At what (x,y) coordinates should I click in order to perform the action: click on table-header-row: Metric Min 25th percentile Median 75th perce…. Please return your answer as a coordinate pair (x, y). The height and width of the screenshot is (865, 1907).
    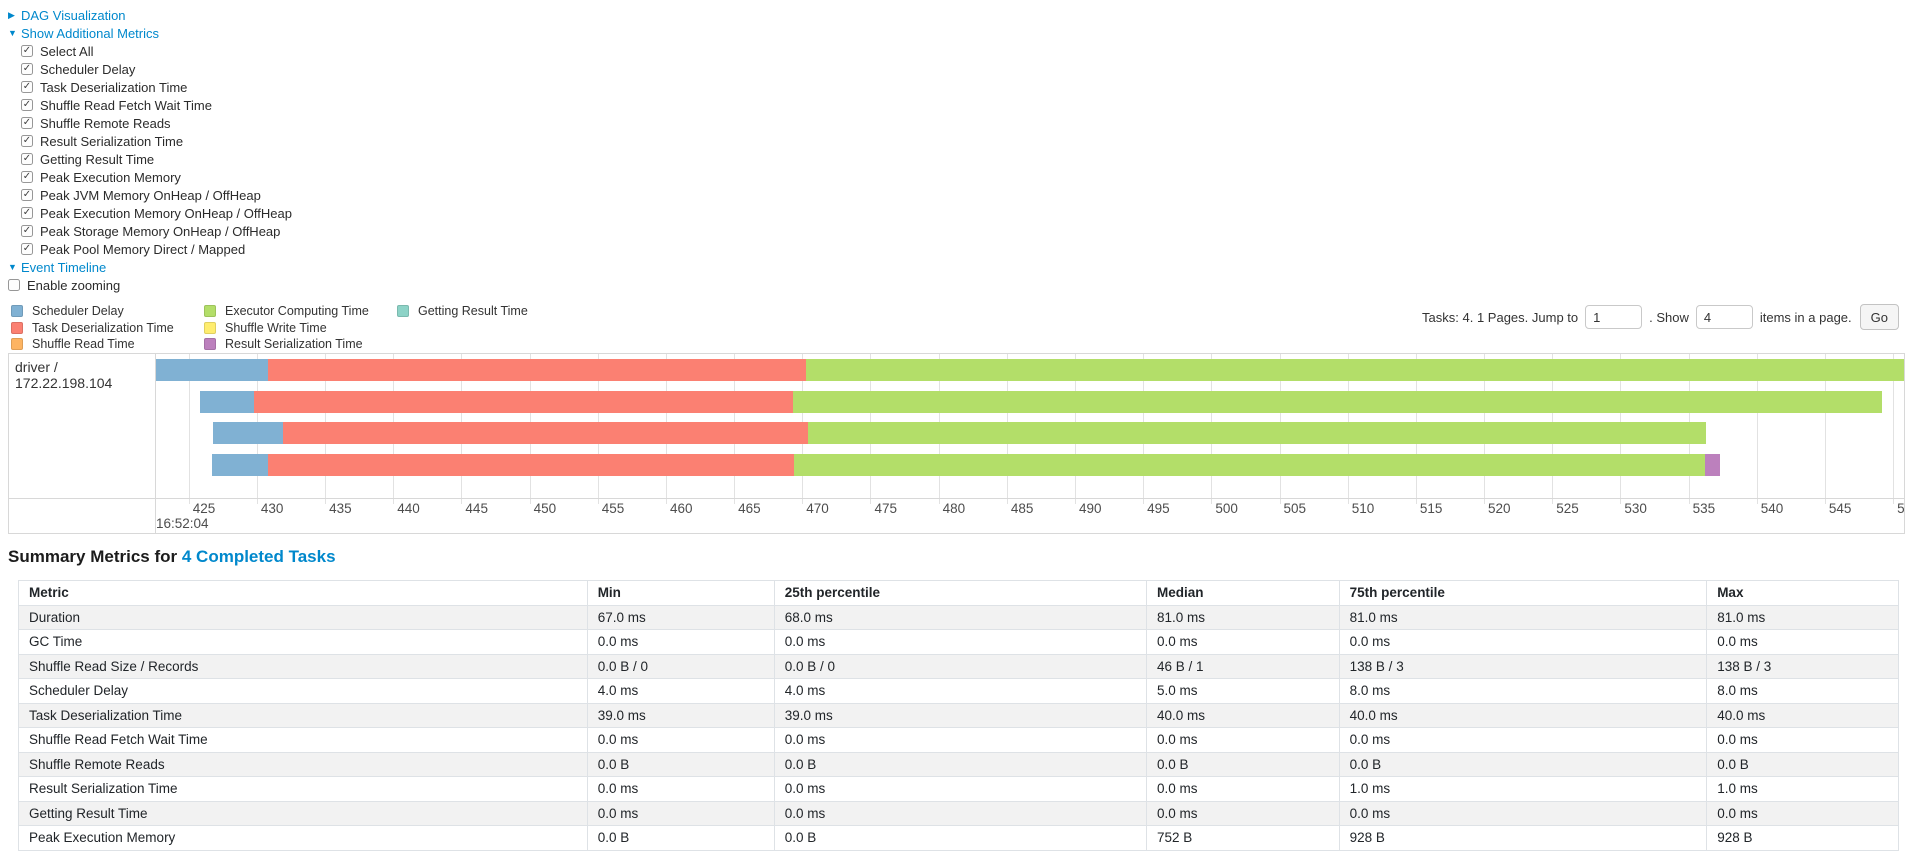
    Looking at the image, I should click on (958, 593).